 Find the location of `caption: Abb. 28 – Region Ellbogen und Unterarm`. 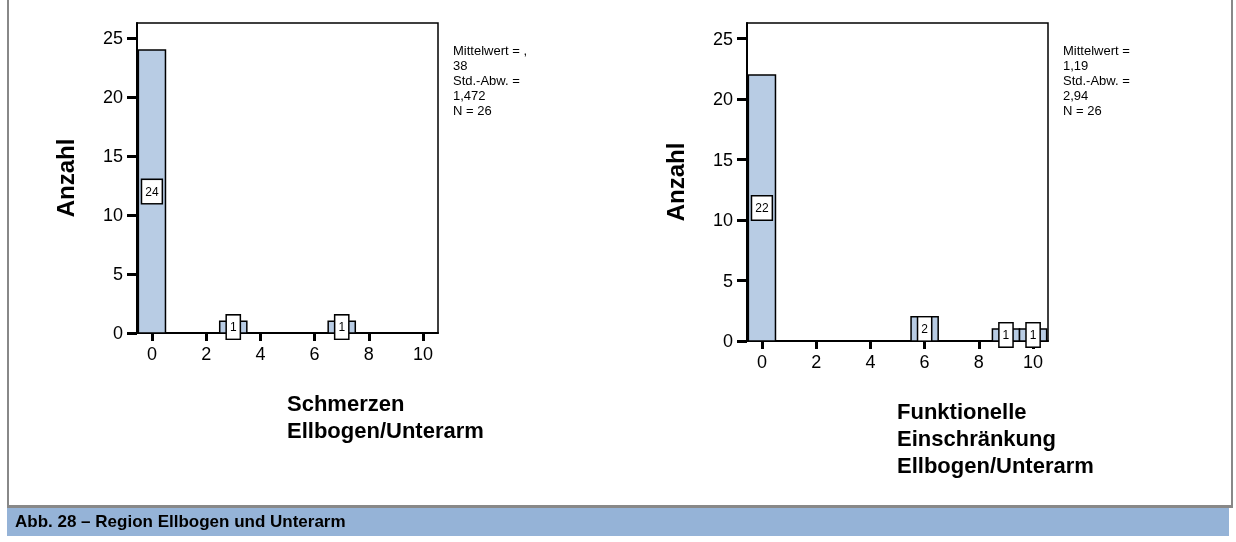

caption: Abb. 28 – Region Ellbogen und Unterarm is located at coordinates (618, 522).